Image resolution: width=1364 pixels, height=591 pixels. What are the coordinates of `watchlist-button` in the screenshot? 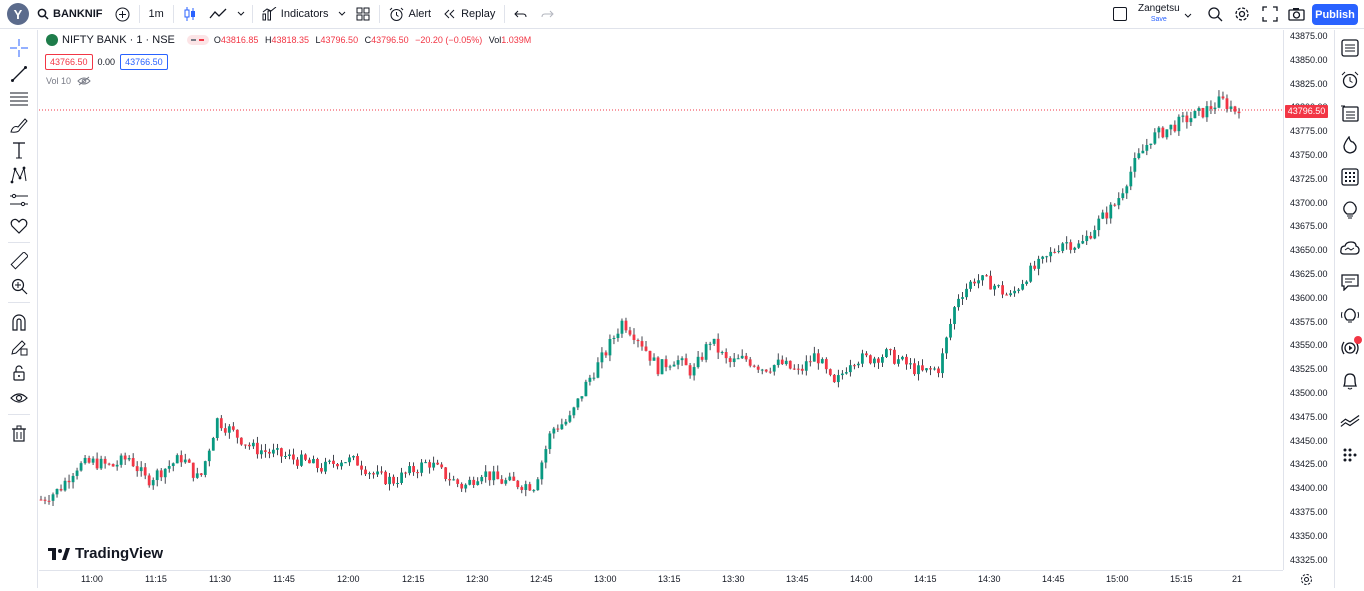 It's located at (1350, 48).